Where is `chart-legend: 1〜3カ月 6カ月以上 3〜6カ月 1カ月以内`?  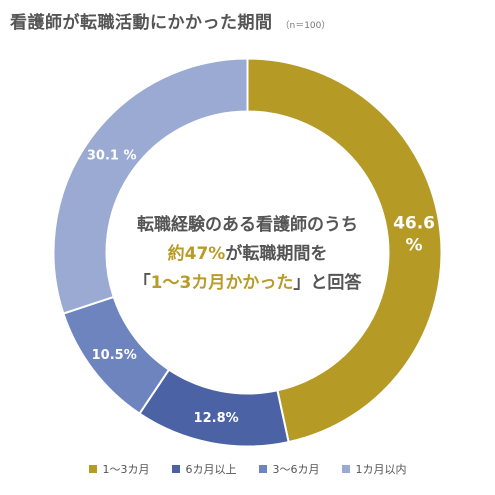 chart-legend: 1〜3カ月 6カ月以上 3〜6カ月 1カ月以内 is located at coordinates (247, 469).